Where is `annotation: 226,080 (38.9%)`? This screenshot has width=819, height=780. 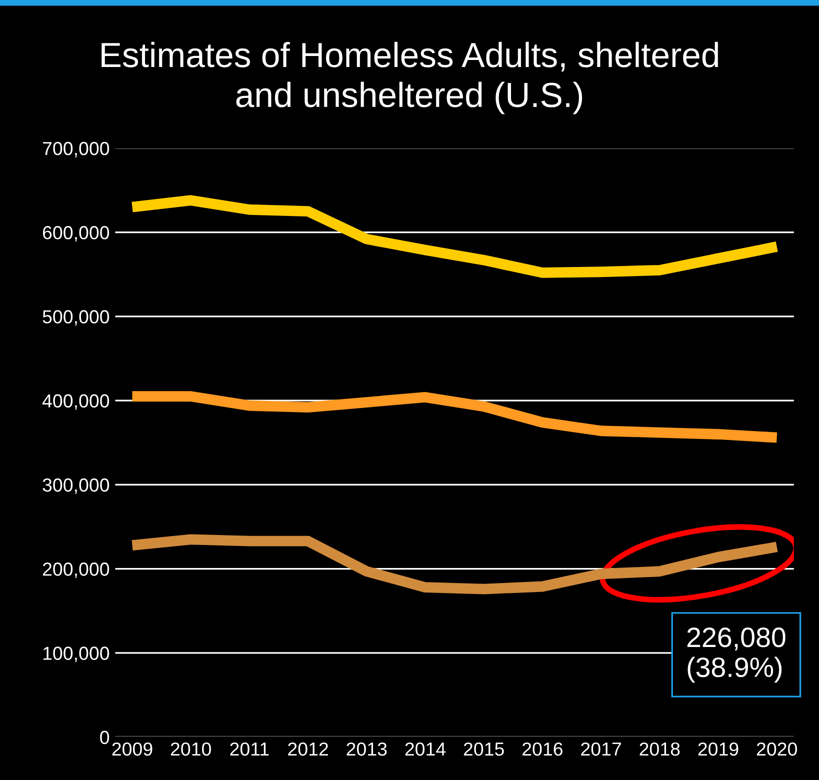 annotation: 226,080 (38.9%) is located at coordinates (736, 655).